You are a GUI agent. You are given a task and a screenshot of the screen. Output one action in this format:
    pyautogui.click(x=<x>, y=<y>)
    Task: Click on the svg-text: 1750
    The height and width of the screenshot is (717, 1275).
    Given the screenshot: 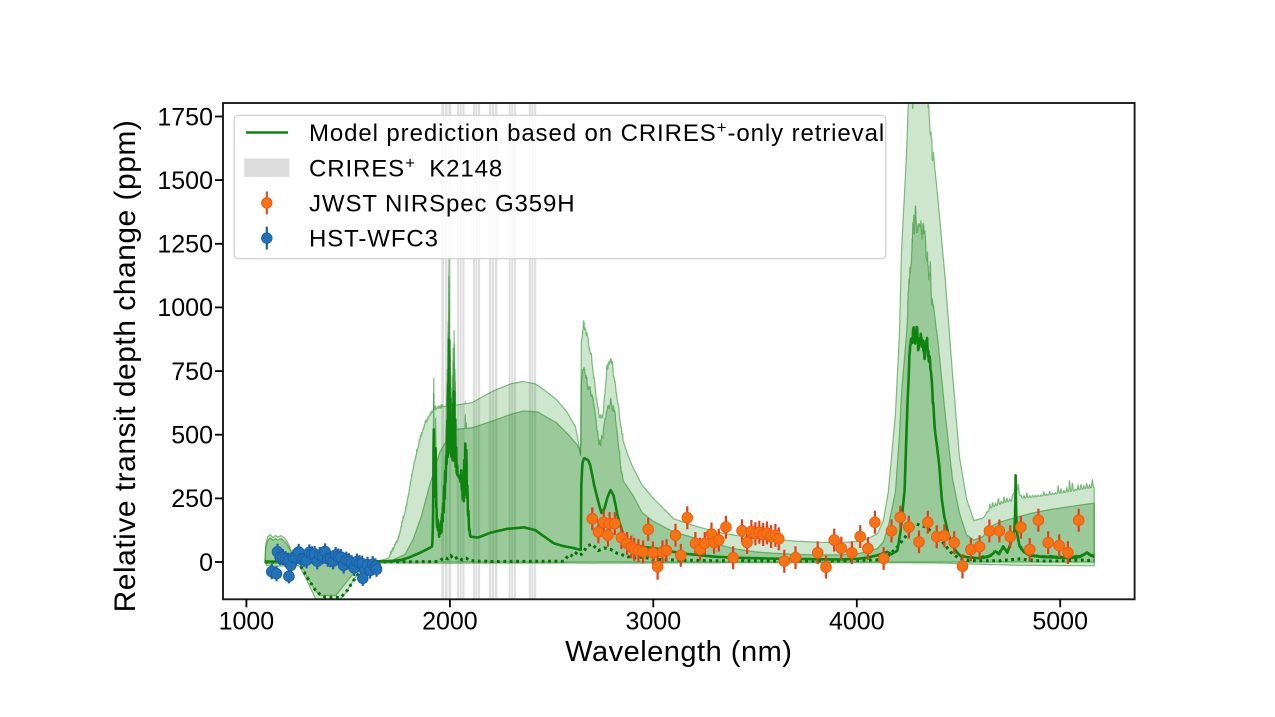 What is the action you would take?
    pyautogui.click(x=185, y=117)
    